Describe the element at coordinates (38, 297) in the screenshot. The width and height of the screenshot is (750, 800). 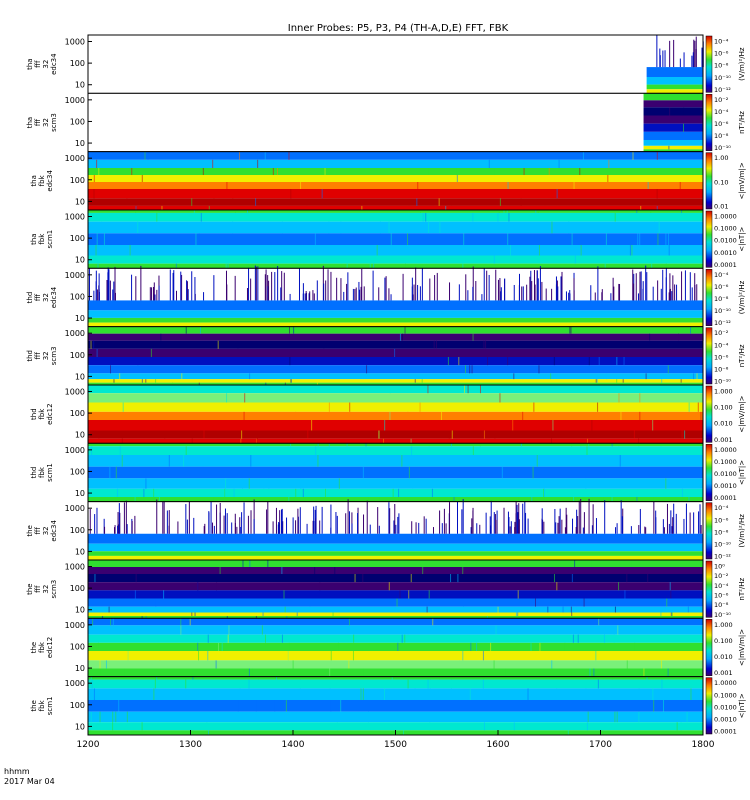
I see `y-axis-label: fff` at that location.